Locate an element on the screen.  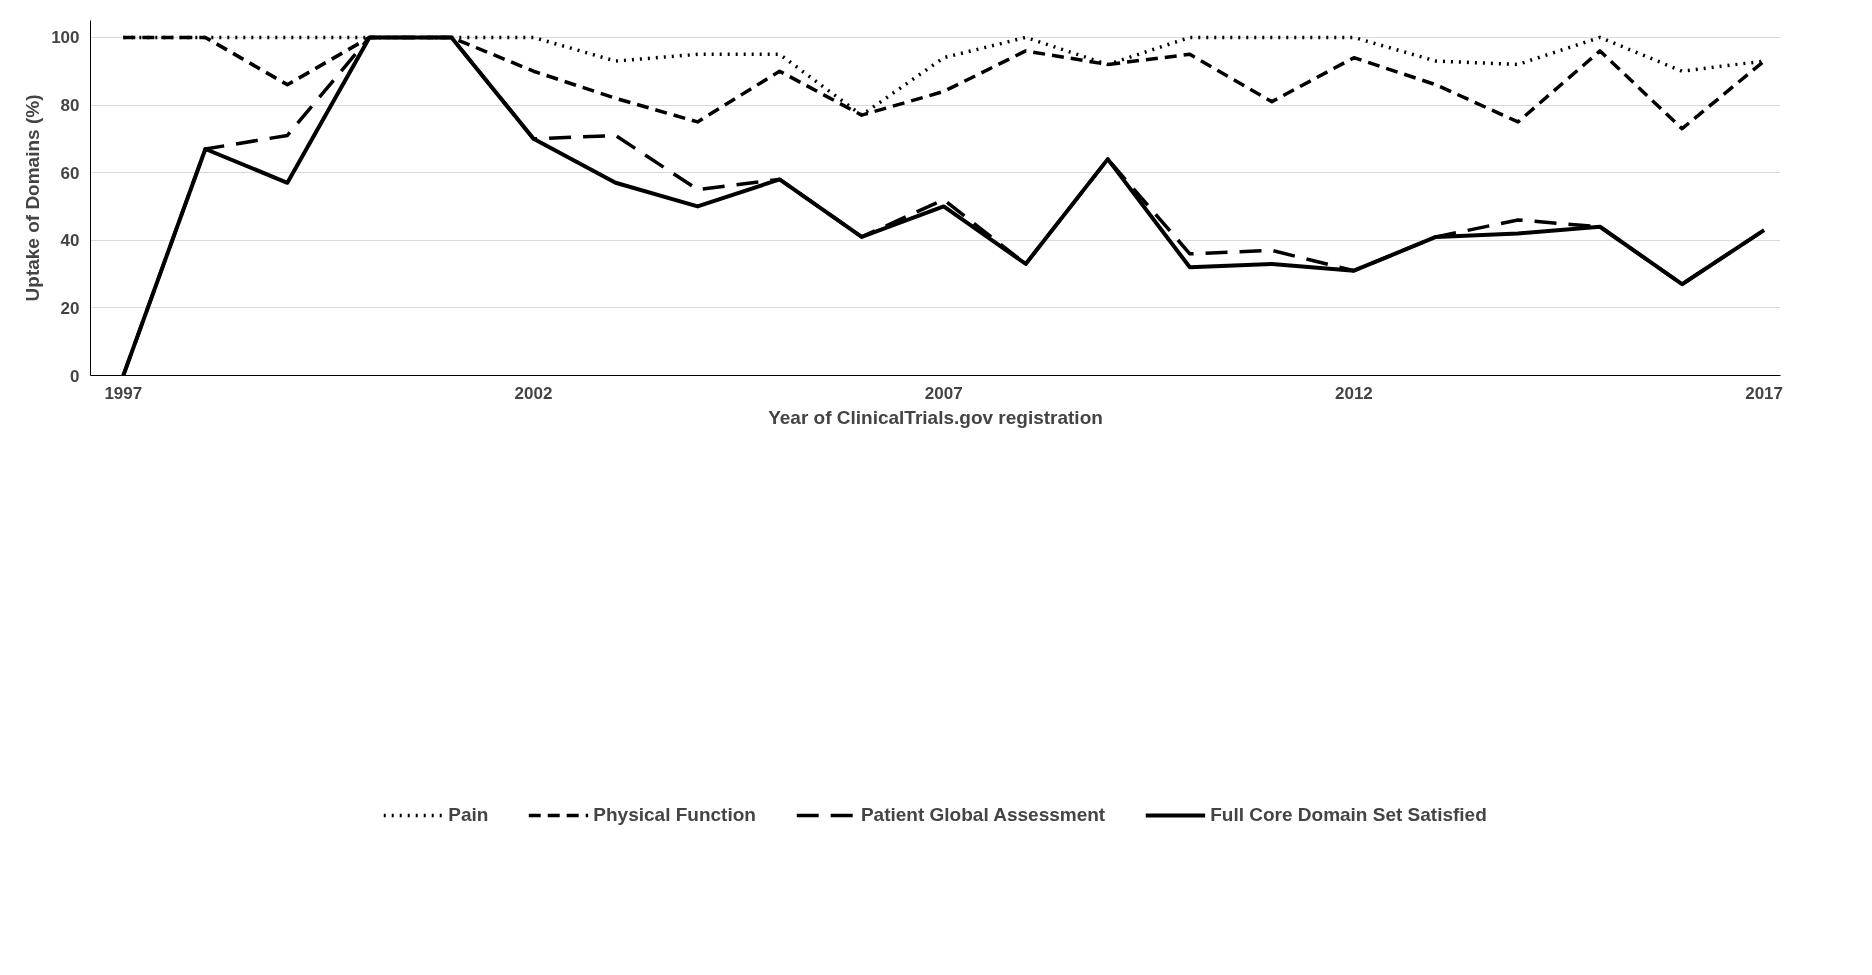
legend-label: Patient Global Assessment is located at coordinates (983, 814).